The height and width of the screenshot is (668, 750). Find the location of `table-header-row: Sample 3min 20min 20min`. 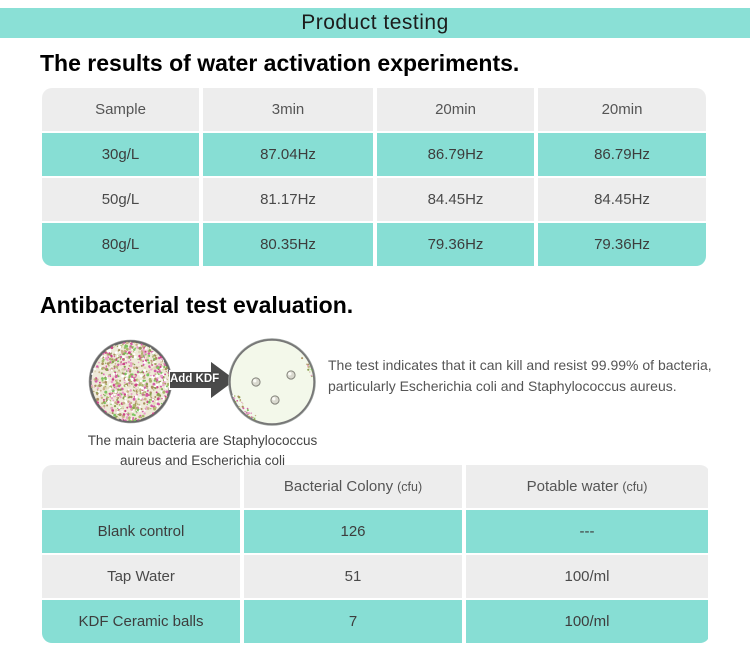

table-header-row: Sample 3min 20min 20min is located at coordinates (374, 109).